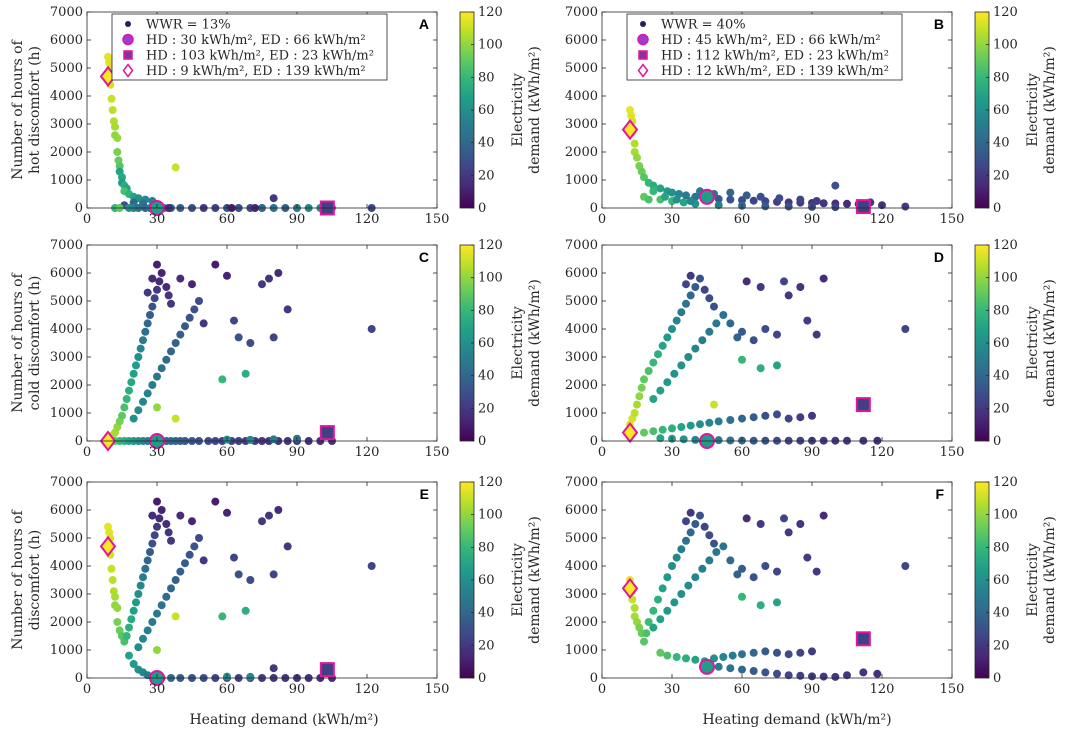 This screenshot has width=1084, height=732. What do you see at coordinates (283, 720) in the screenshot?
I see `x-axis-label-left: Heating demand (kWh/m²)` at bounding box center [283, 720].